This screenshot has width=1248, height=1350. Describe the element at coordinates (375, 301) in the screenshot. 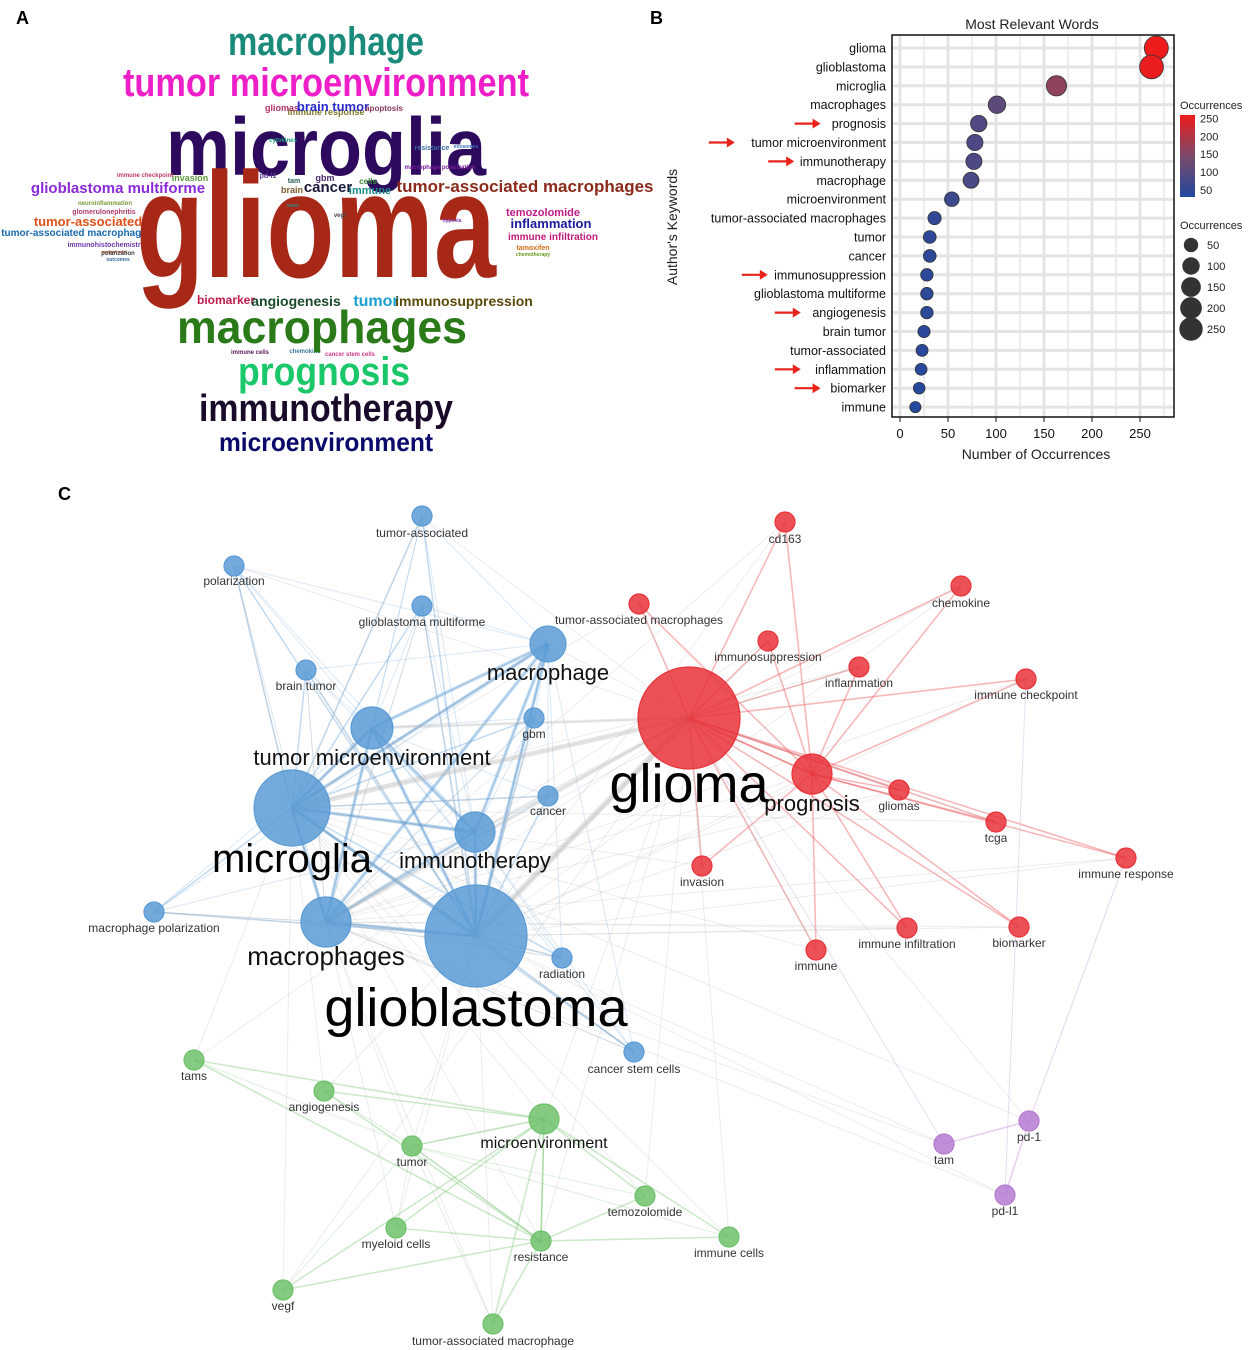

I see `word-tumor: tumor` at that location.